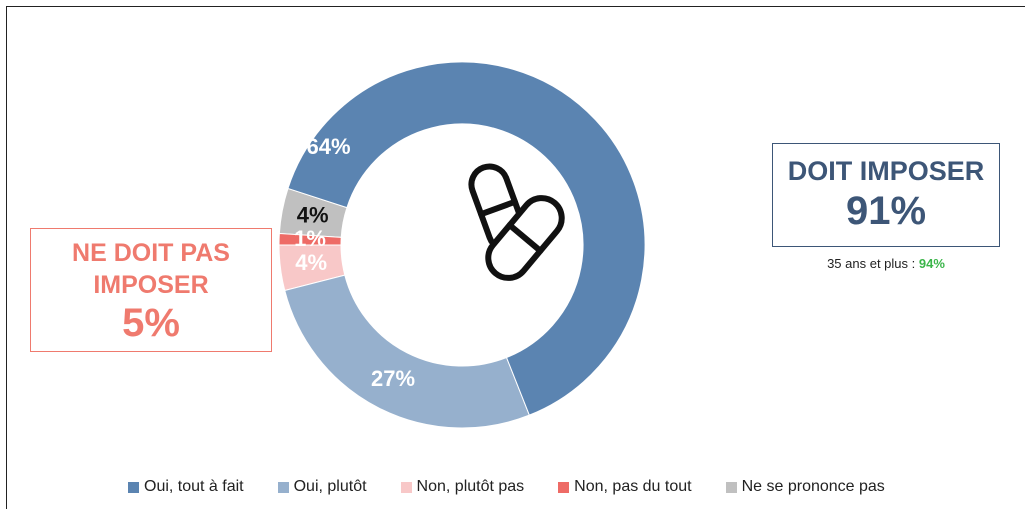 The image size is (1025, 509). I want to click on negative-box: NE DOIT PAS IMPOSER 5%, so click(151, 290).